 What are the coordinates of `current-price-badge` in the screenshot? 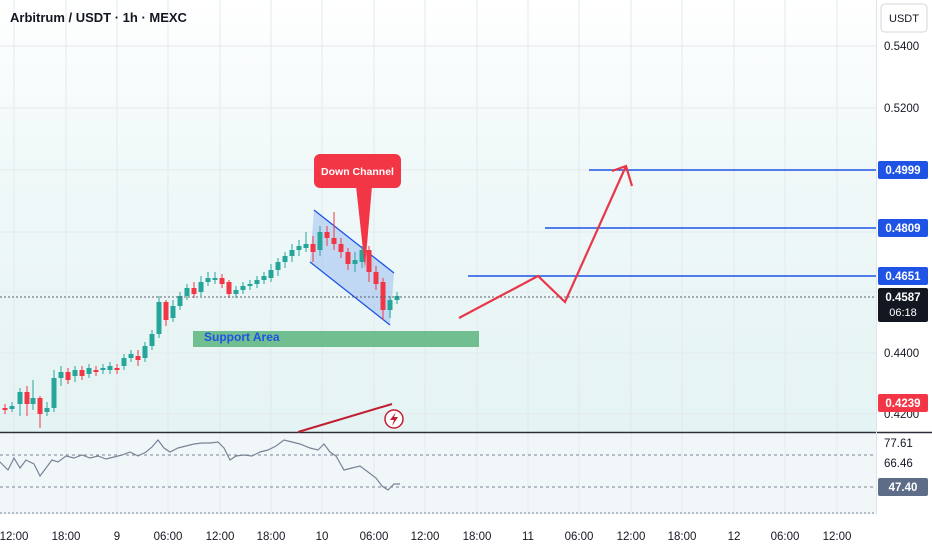 It's located at (903, 305).